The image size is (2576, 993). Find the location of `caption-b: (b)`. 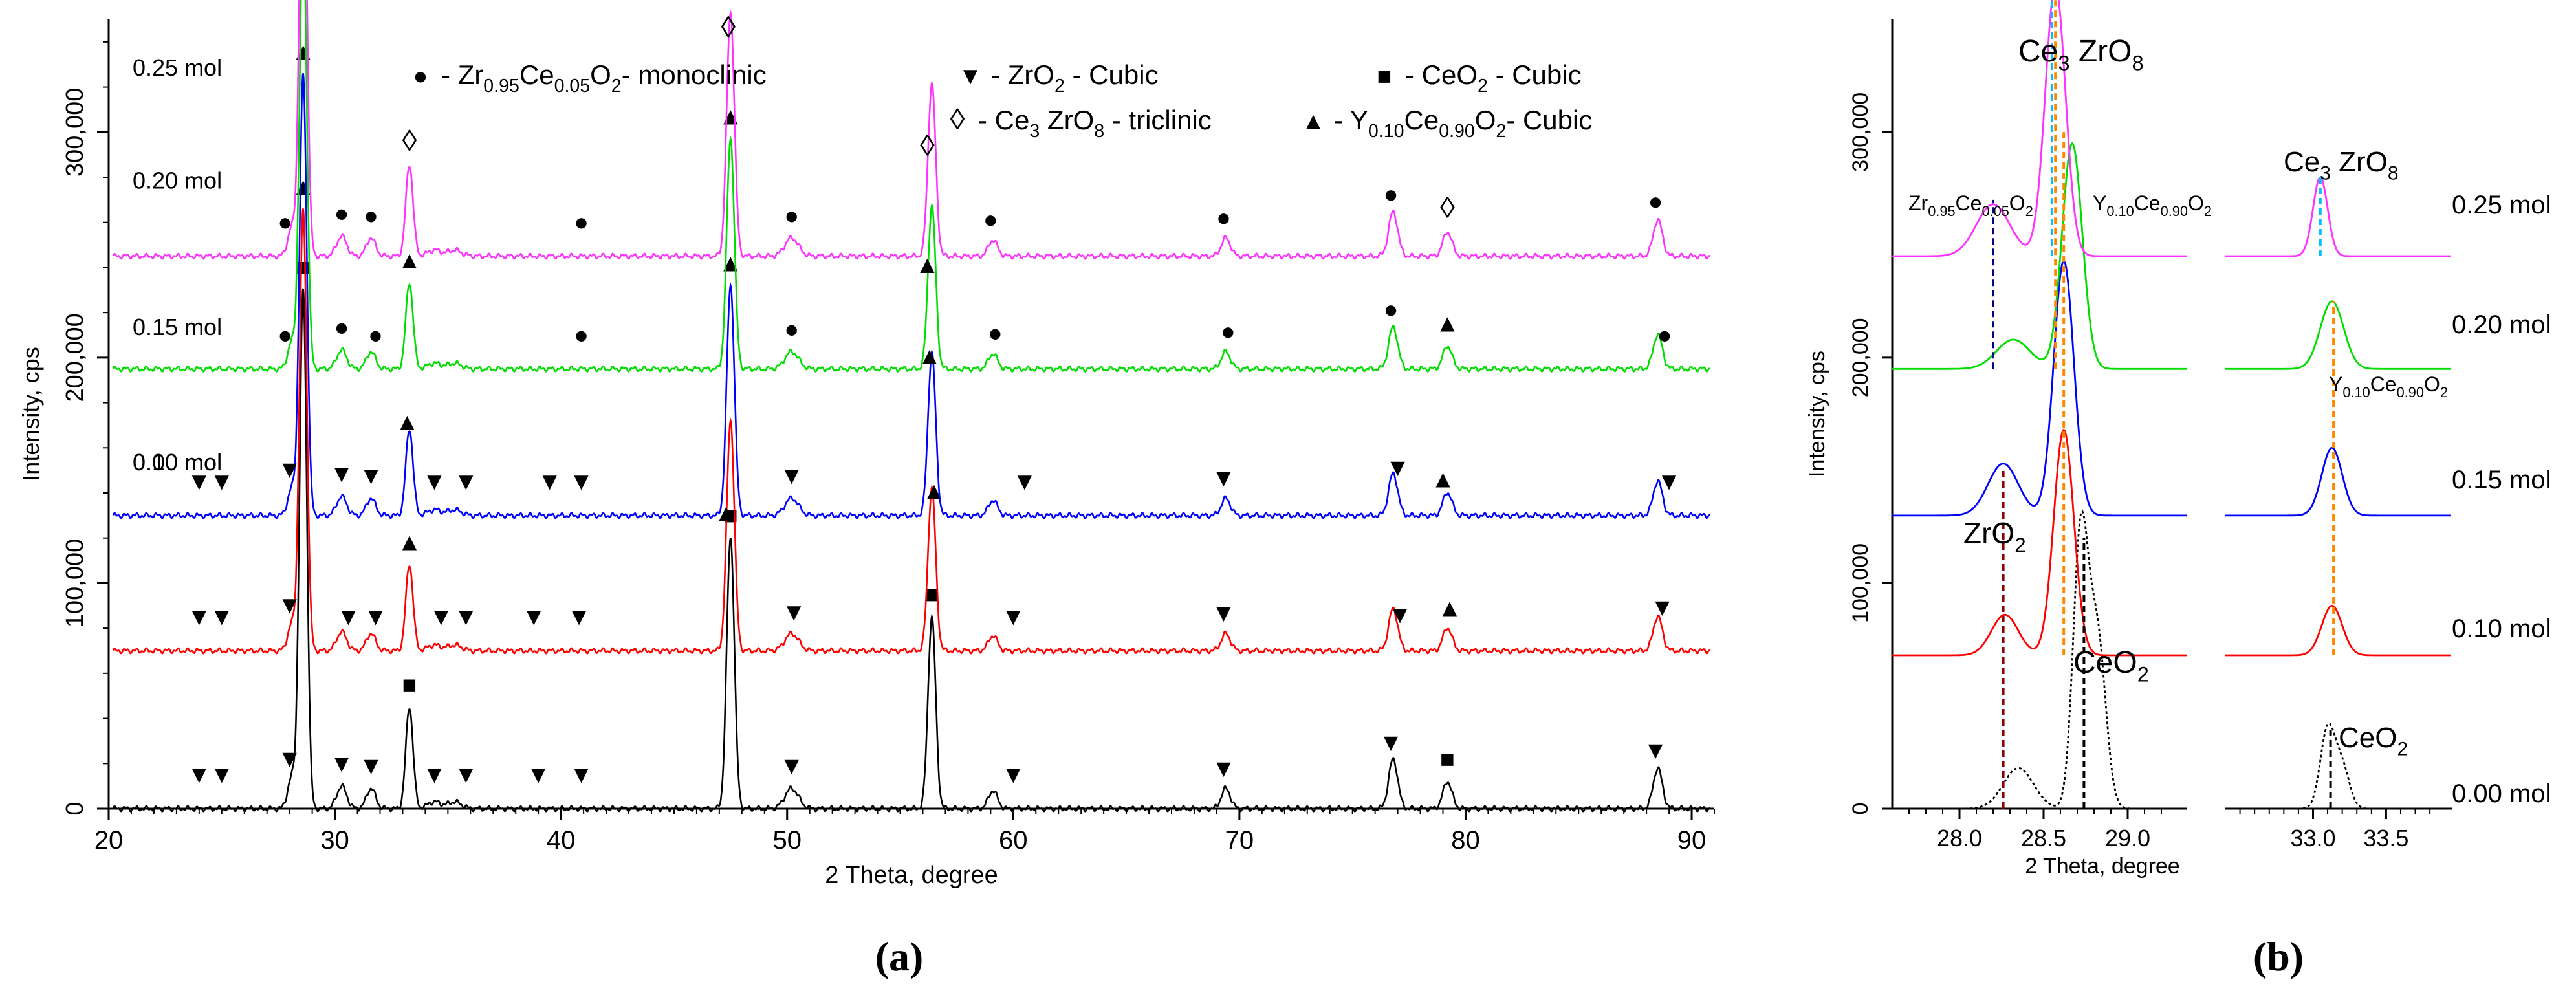

caption-b: (b) is located at coordinates (2278, 956).